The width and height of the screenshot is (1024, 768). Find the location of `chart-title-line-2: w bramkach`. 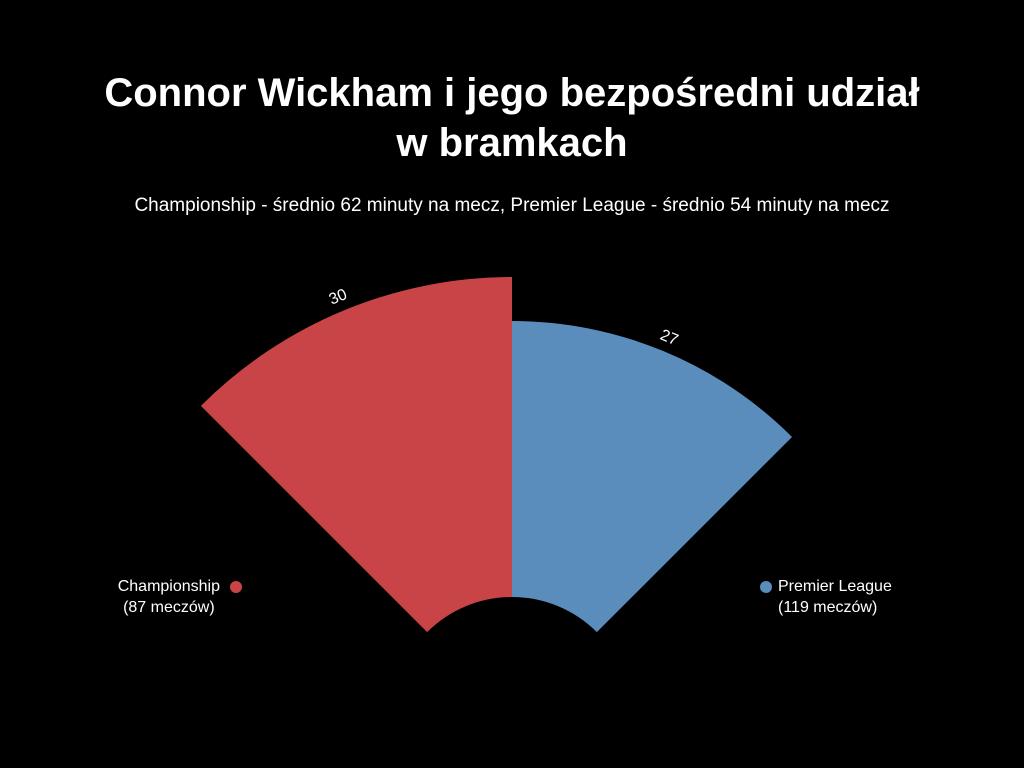

chart-title-line-2: w bramkach is located at coordinates (512, 143).